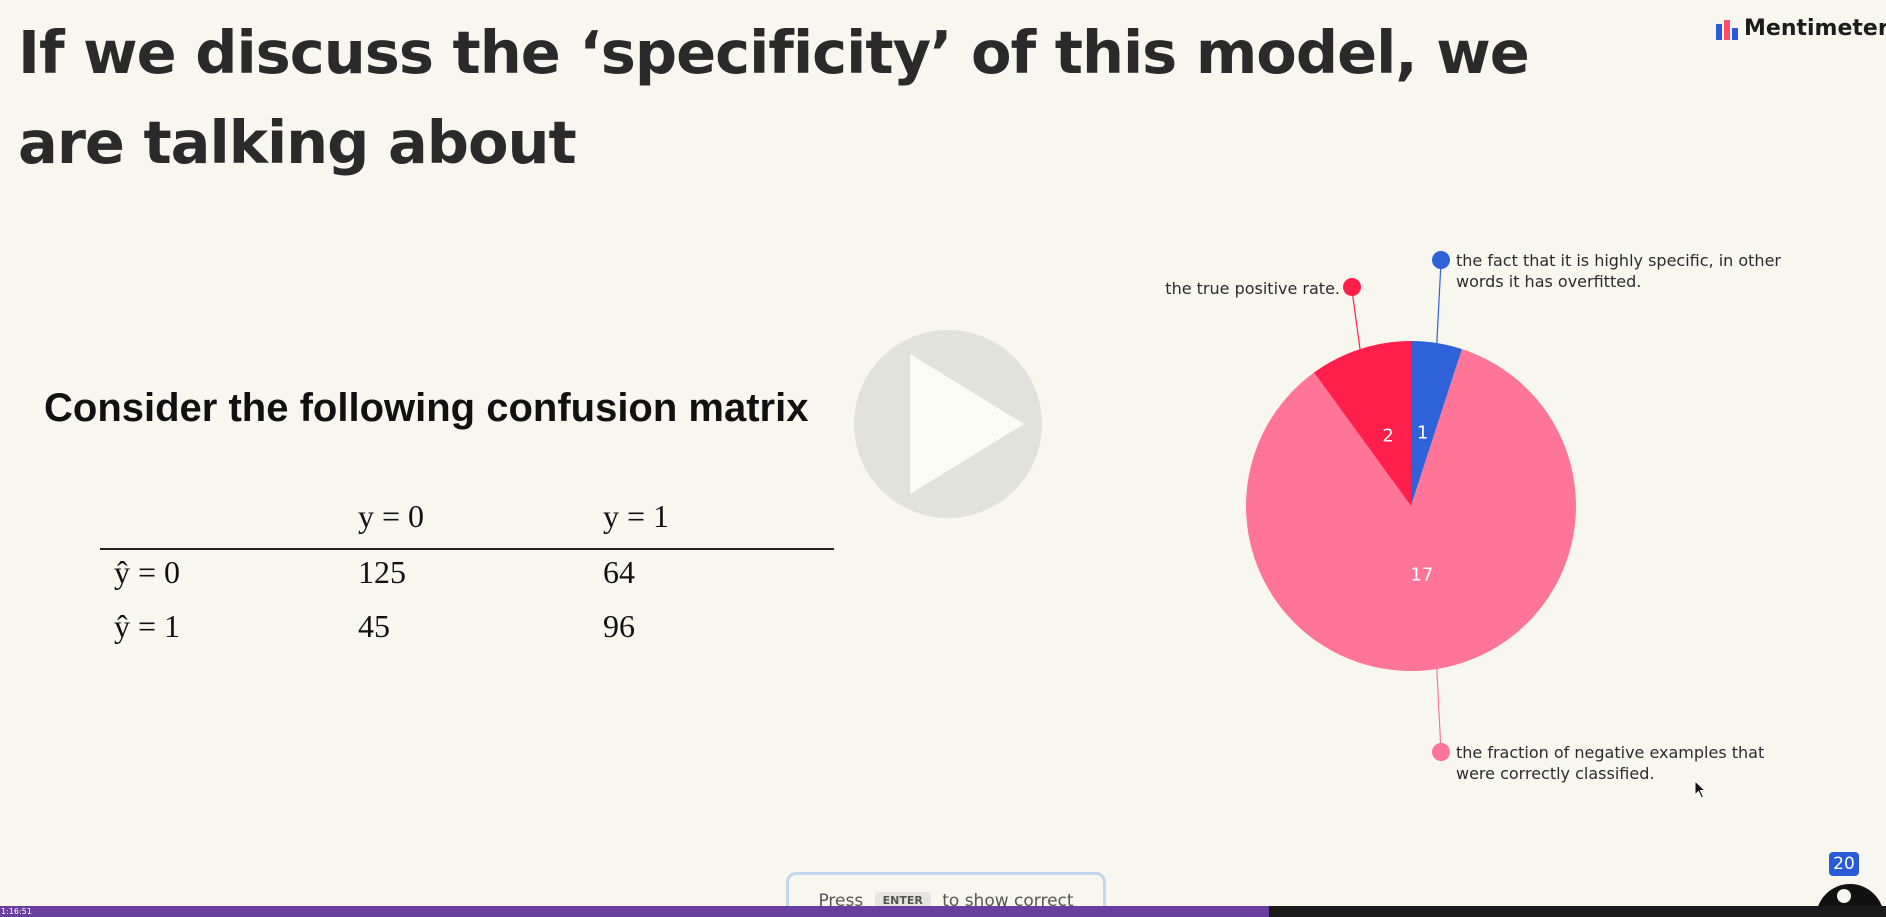  What do you see at coordinates (1850, 895) in the screenshot?
I see `participant-icon` at bounding box center [1850, 895].